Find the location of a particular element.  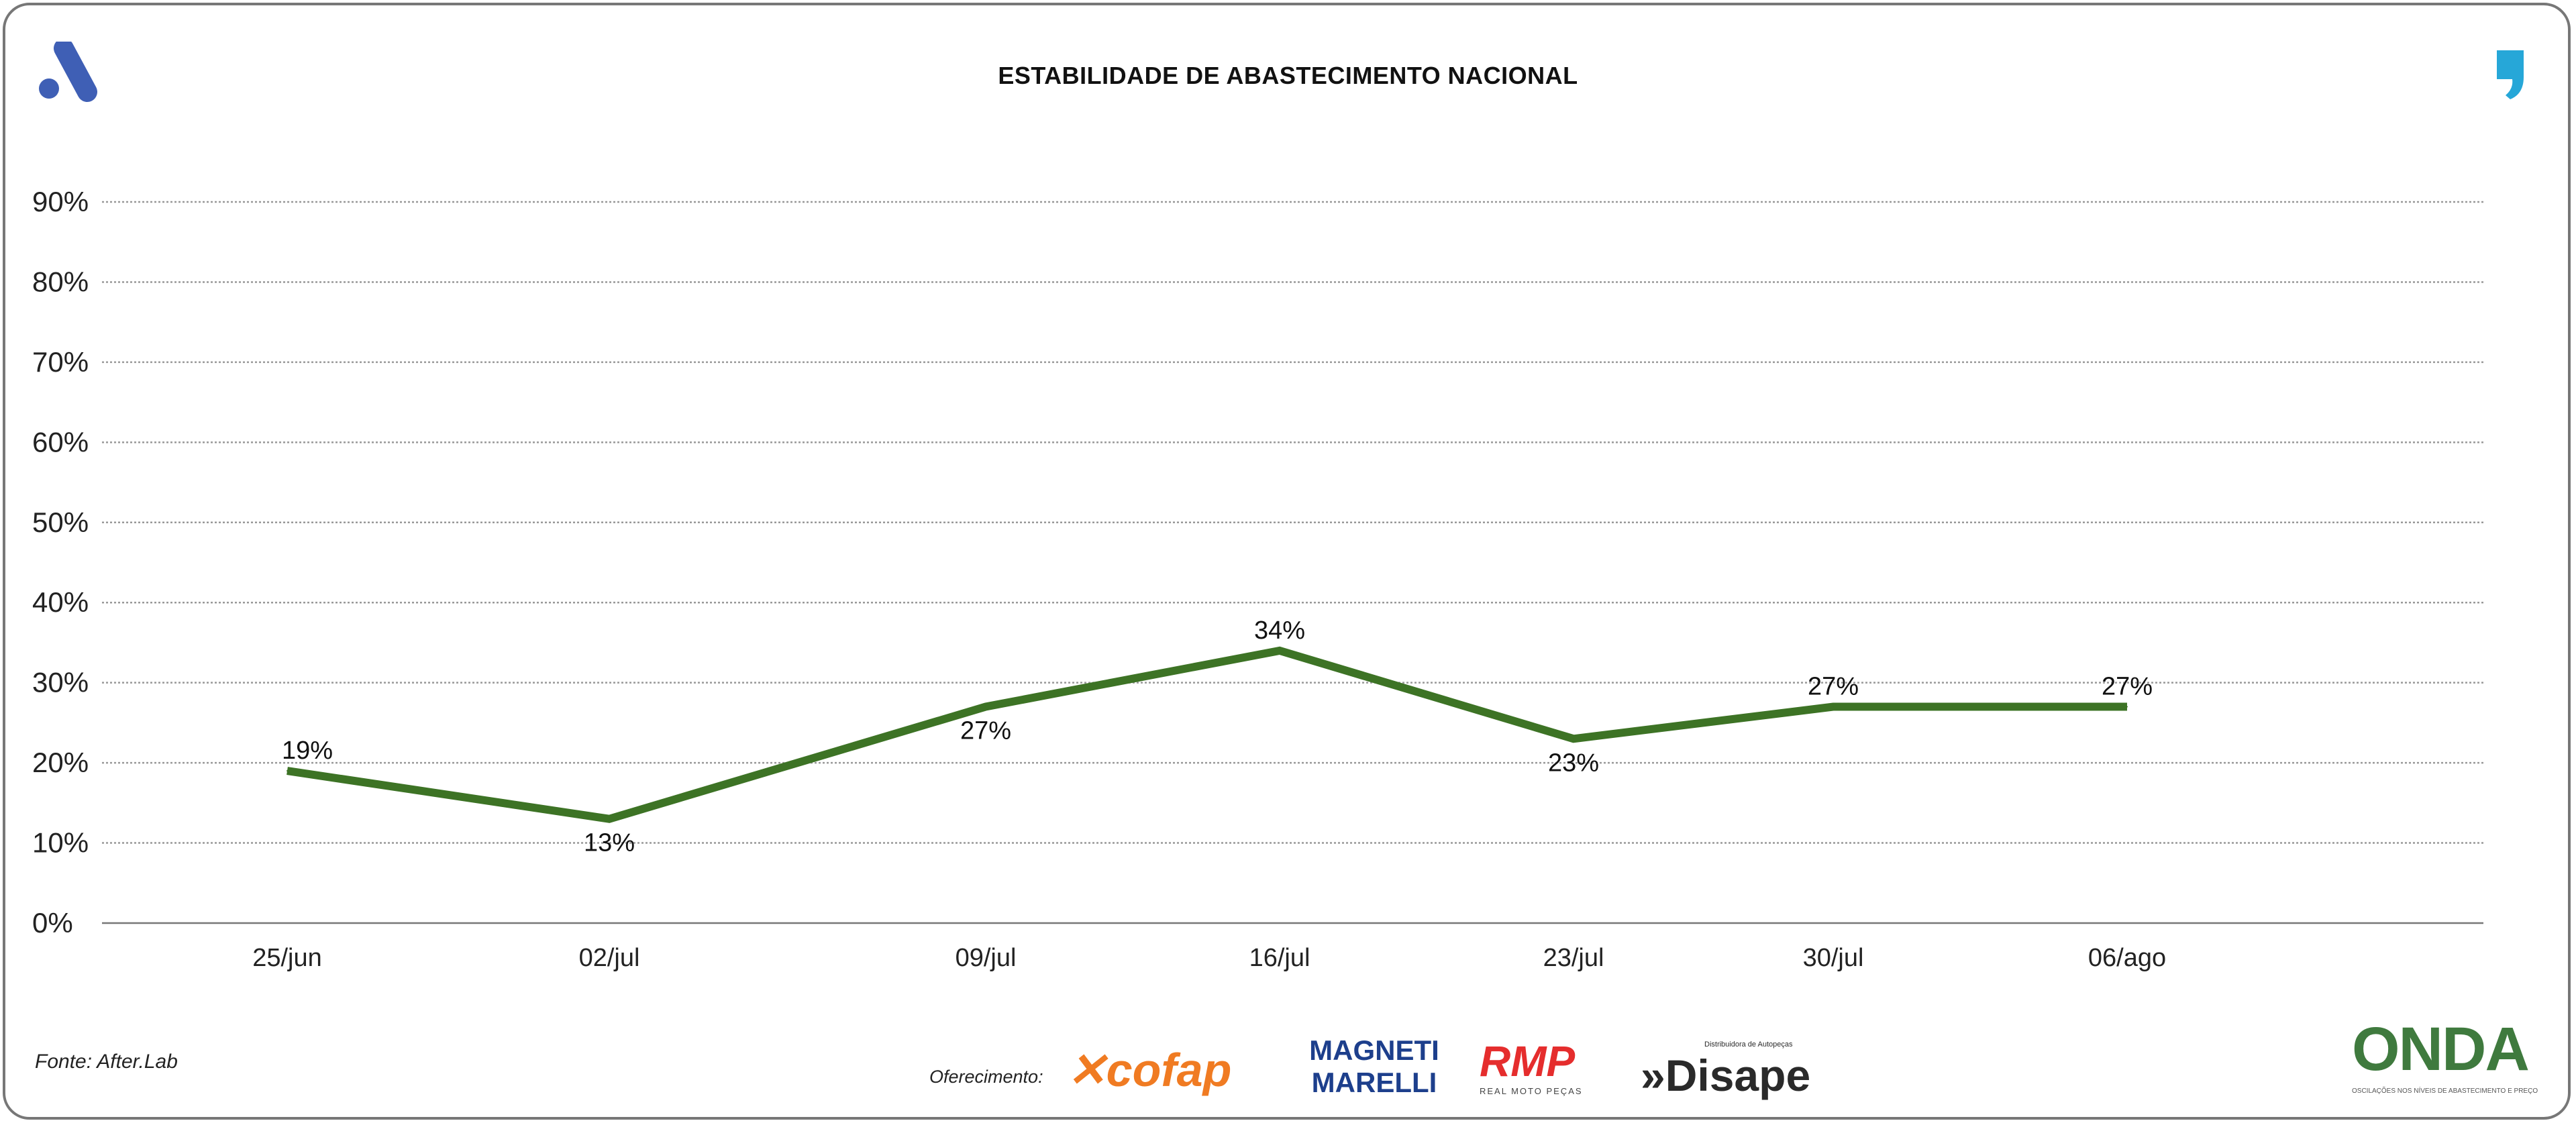

y-tick-label: 0% is located at coordinates (52, 923).